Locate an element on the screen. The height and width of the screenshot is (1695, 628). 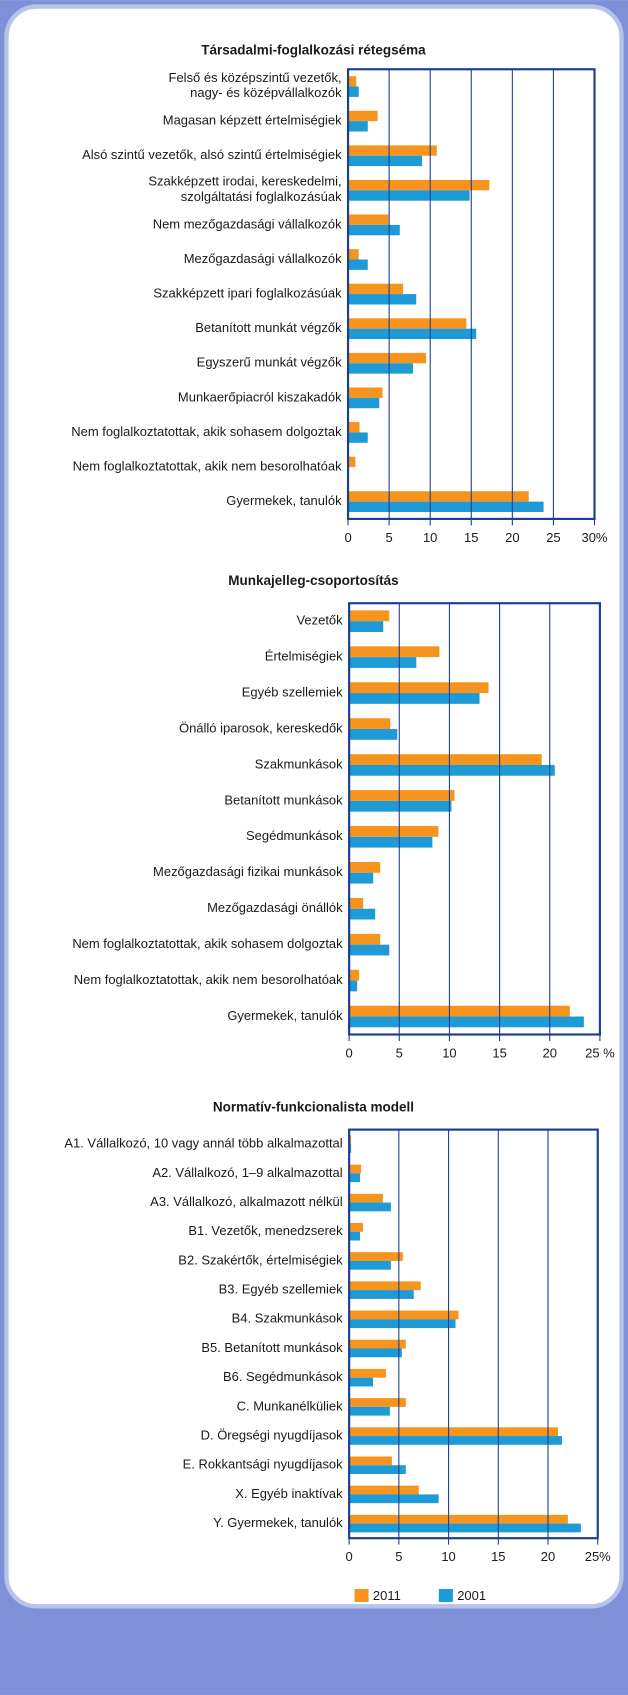
category-label: Mezőgazdasági fizikai munkások is located at coordinates (248, 871).